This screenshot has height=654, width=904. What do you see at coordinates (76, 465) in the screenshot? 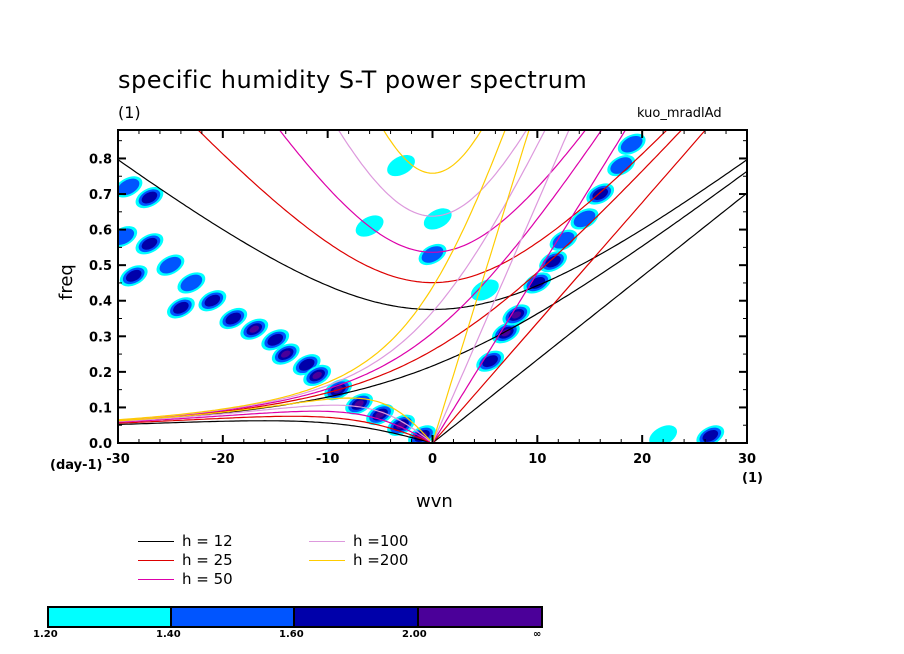
I see `y-axis-unit: (day-1)` at bounding box center [76, 465].